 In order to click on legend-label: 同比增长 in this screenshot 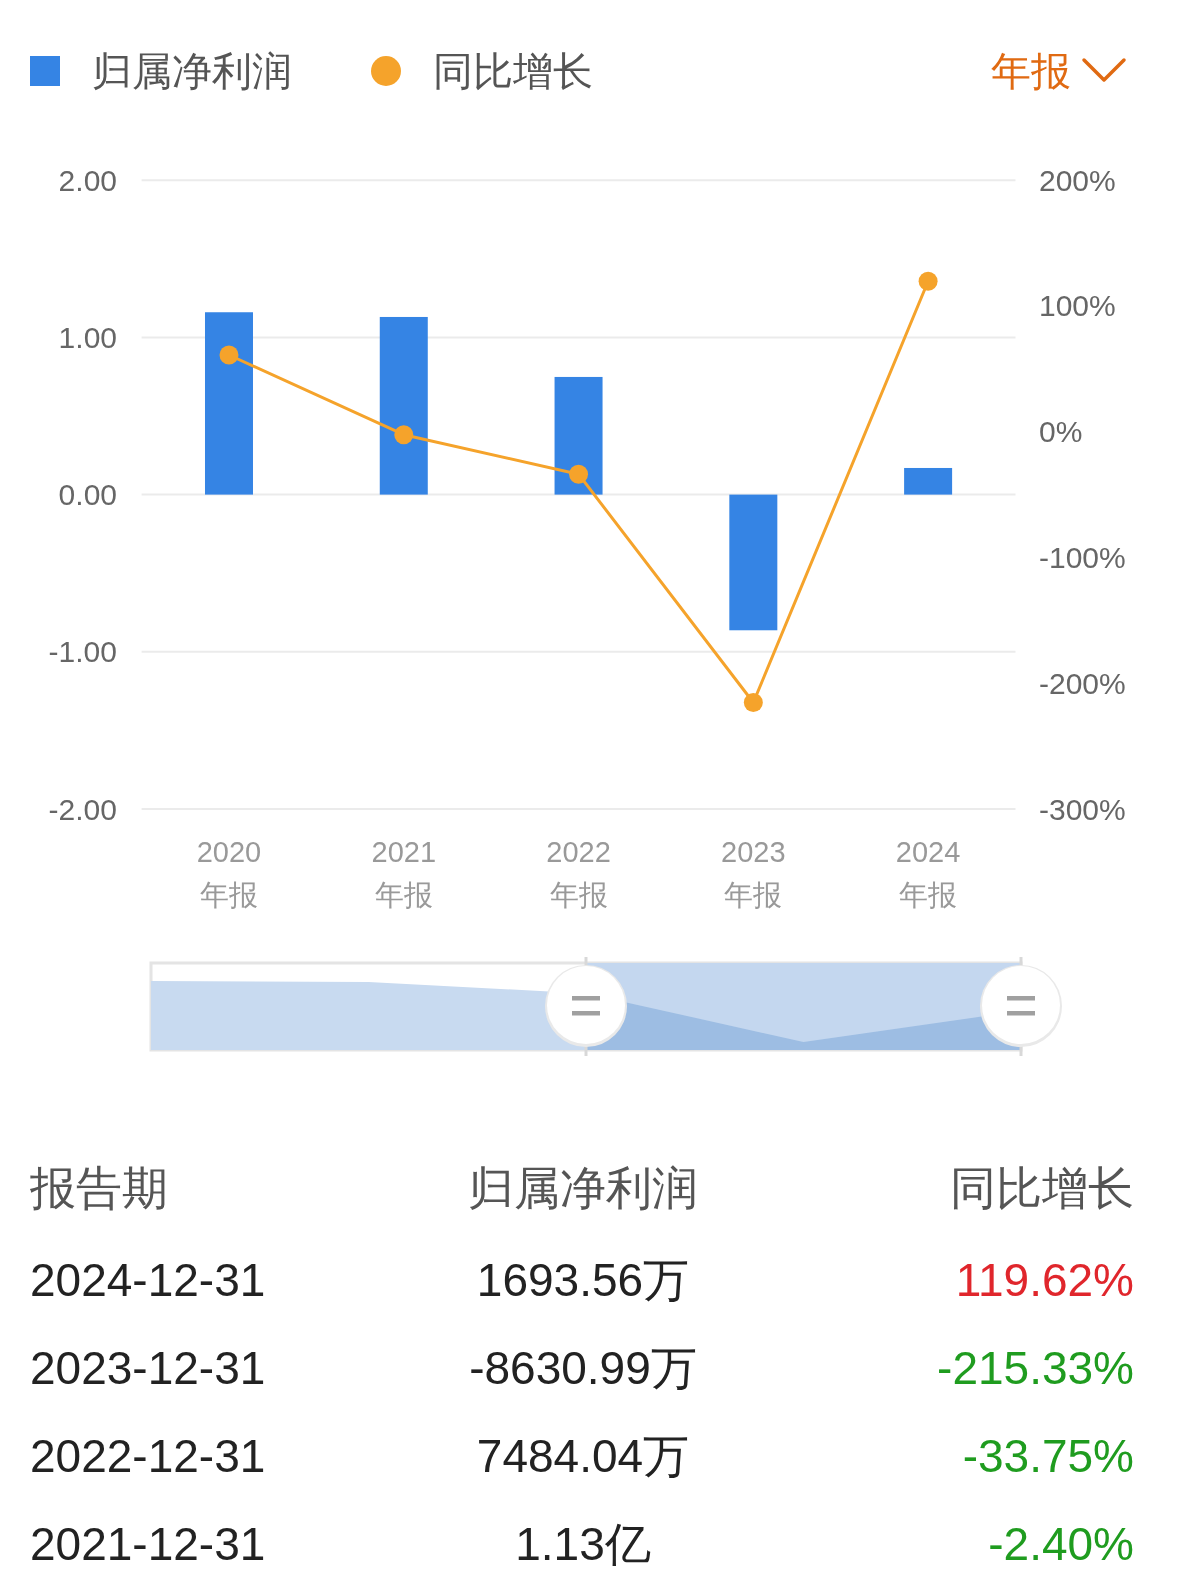, I will do `click(513, 71)`.